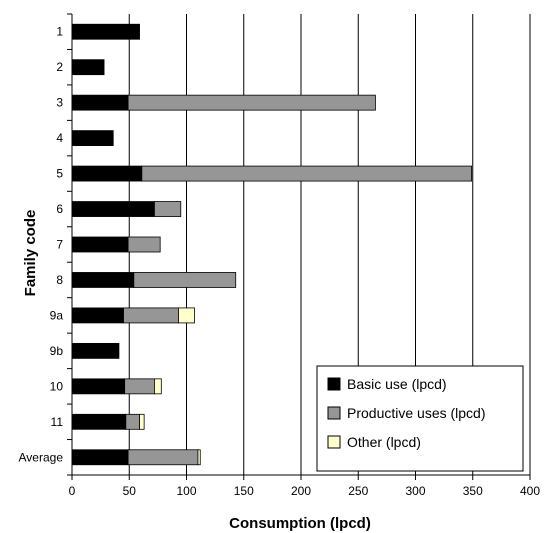  I want to click on y-tick-label: 9b, so click(57, 351).